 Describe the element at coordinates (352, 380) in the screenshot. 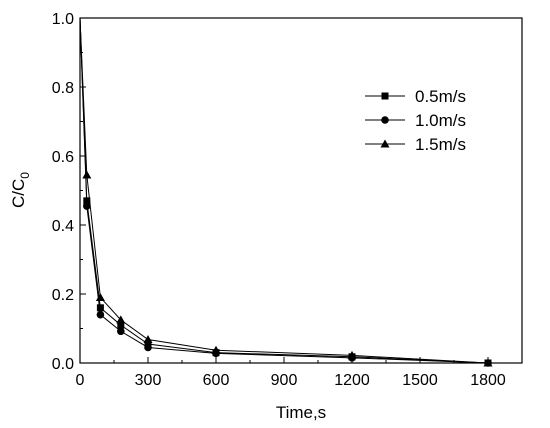

I see `x-tick-label: 1200` at that location.